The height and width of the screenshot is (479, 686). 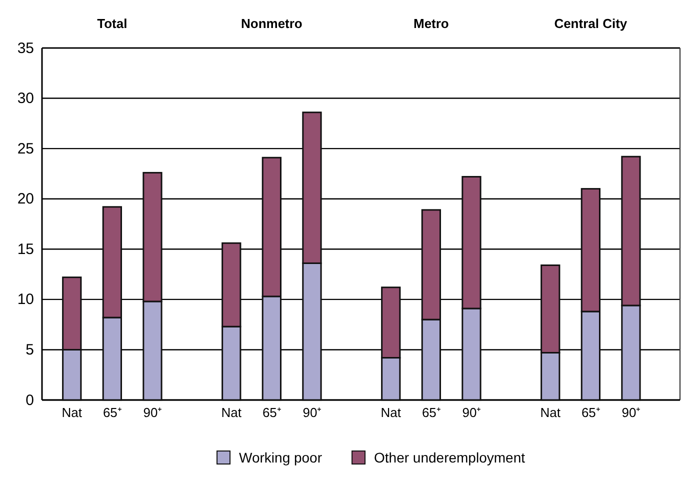 What do you see at coordinates (280, 458) in the screenshot?
I see `legend-label: Working poor` at bounding box center [280, 458].